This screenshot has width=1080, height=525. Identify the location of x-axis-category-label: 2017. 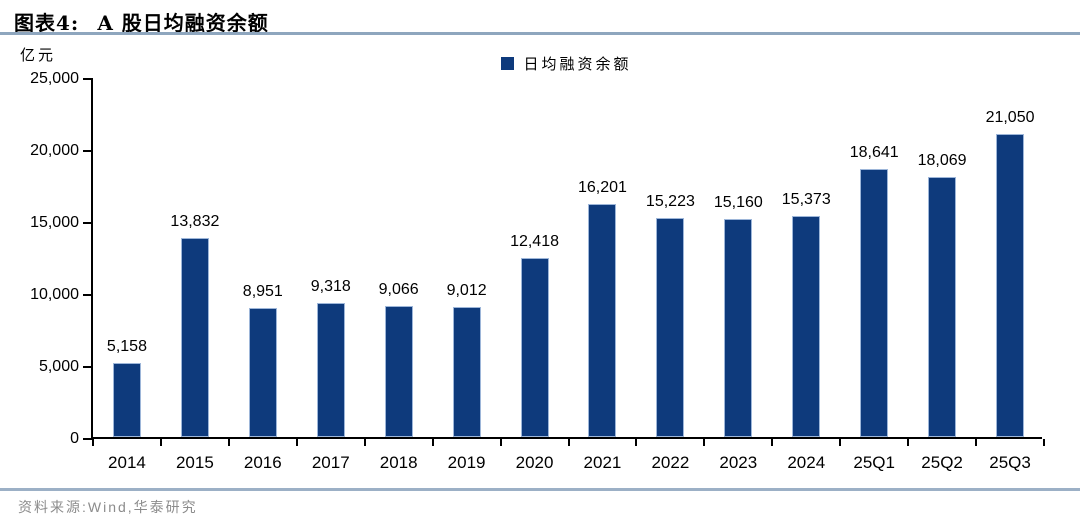
(330, 462).